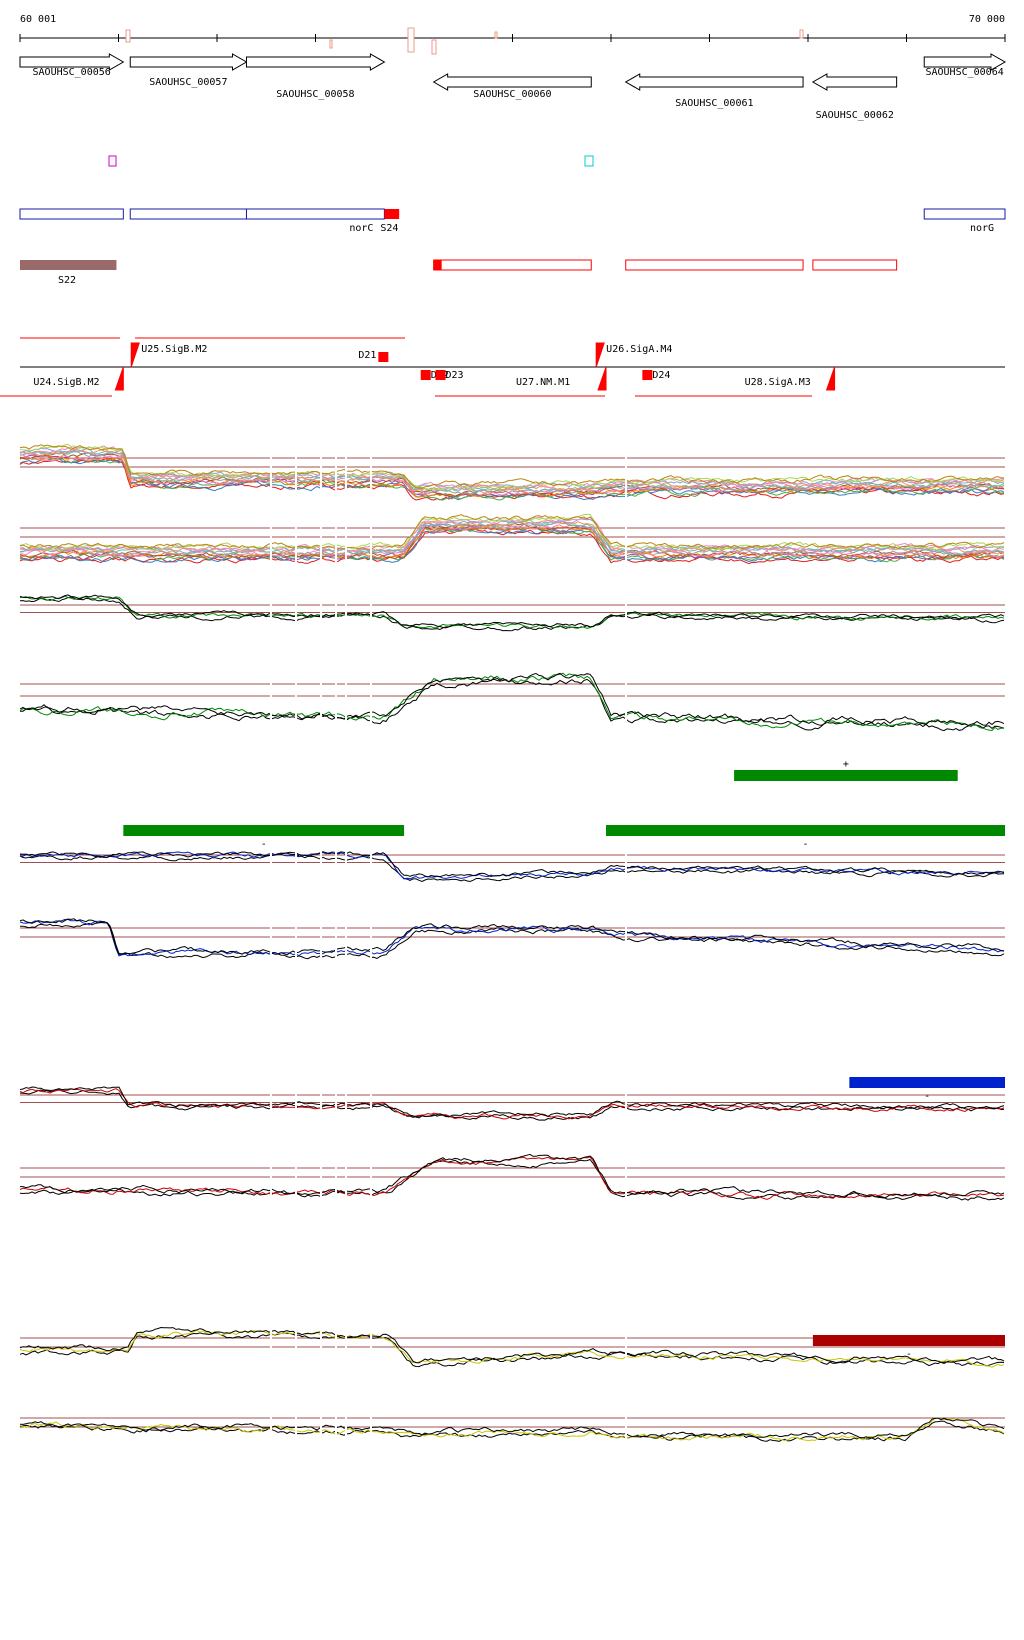 The image size is (1024, 1640). What do you see at coordinates (512, 28) in the screenshot?
I see `coordinate-scale: 60 001 70 000` at bounding box center [512, 28].